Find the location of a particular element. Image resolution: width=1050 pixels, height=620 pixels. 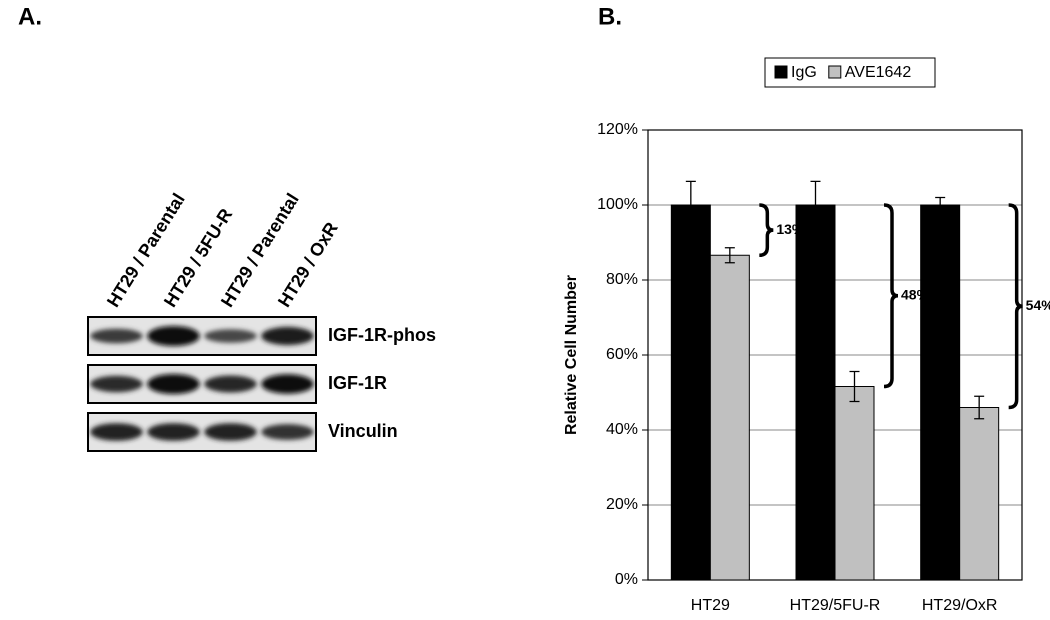

legend-label: IgG is located at coordinates (804, 72).